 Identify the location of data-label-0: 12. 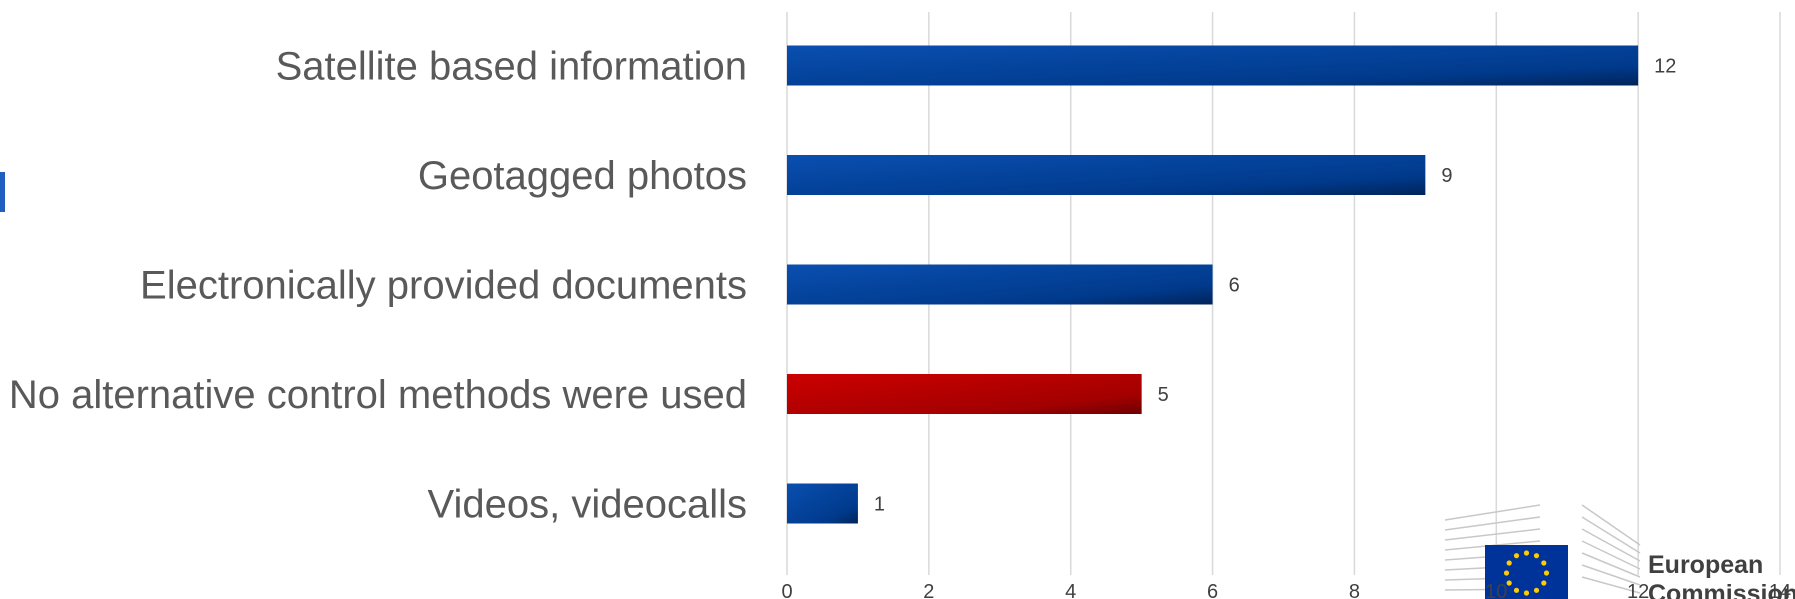
(1665, 67).